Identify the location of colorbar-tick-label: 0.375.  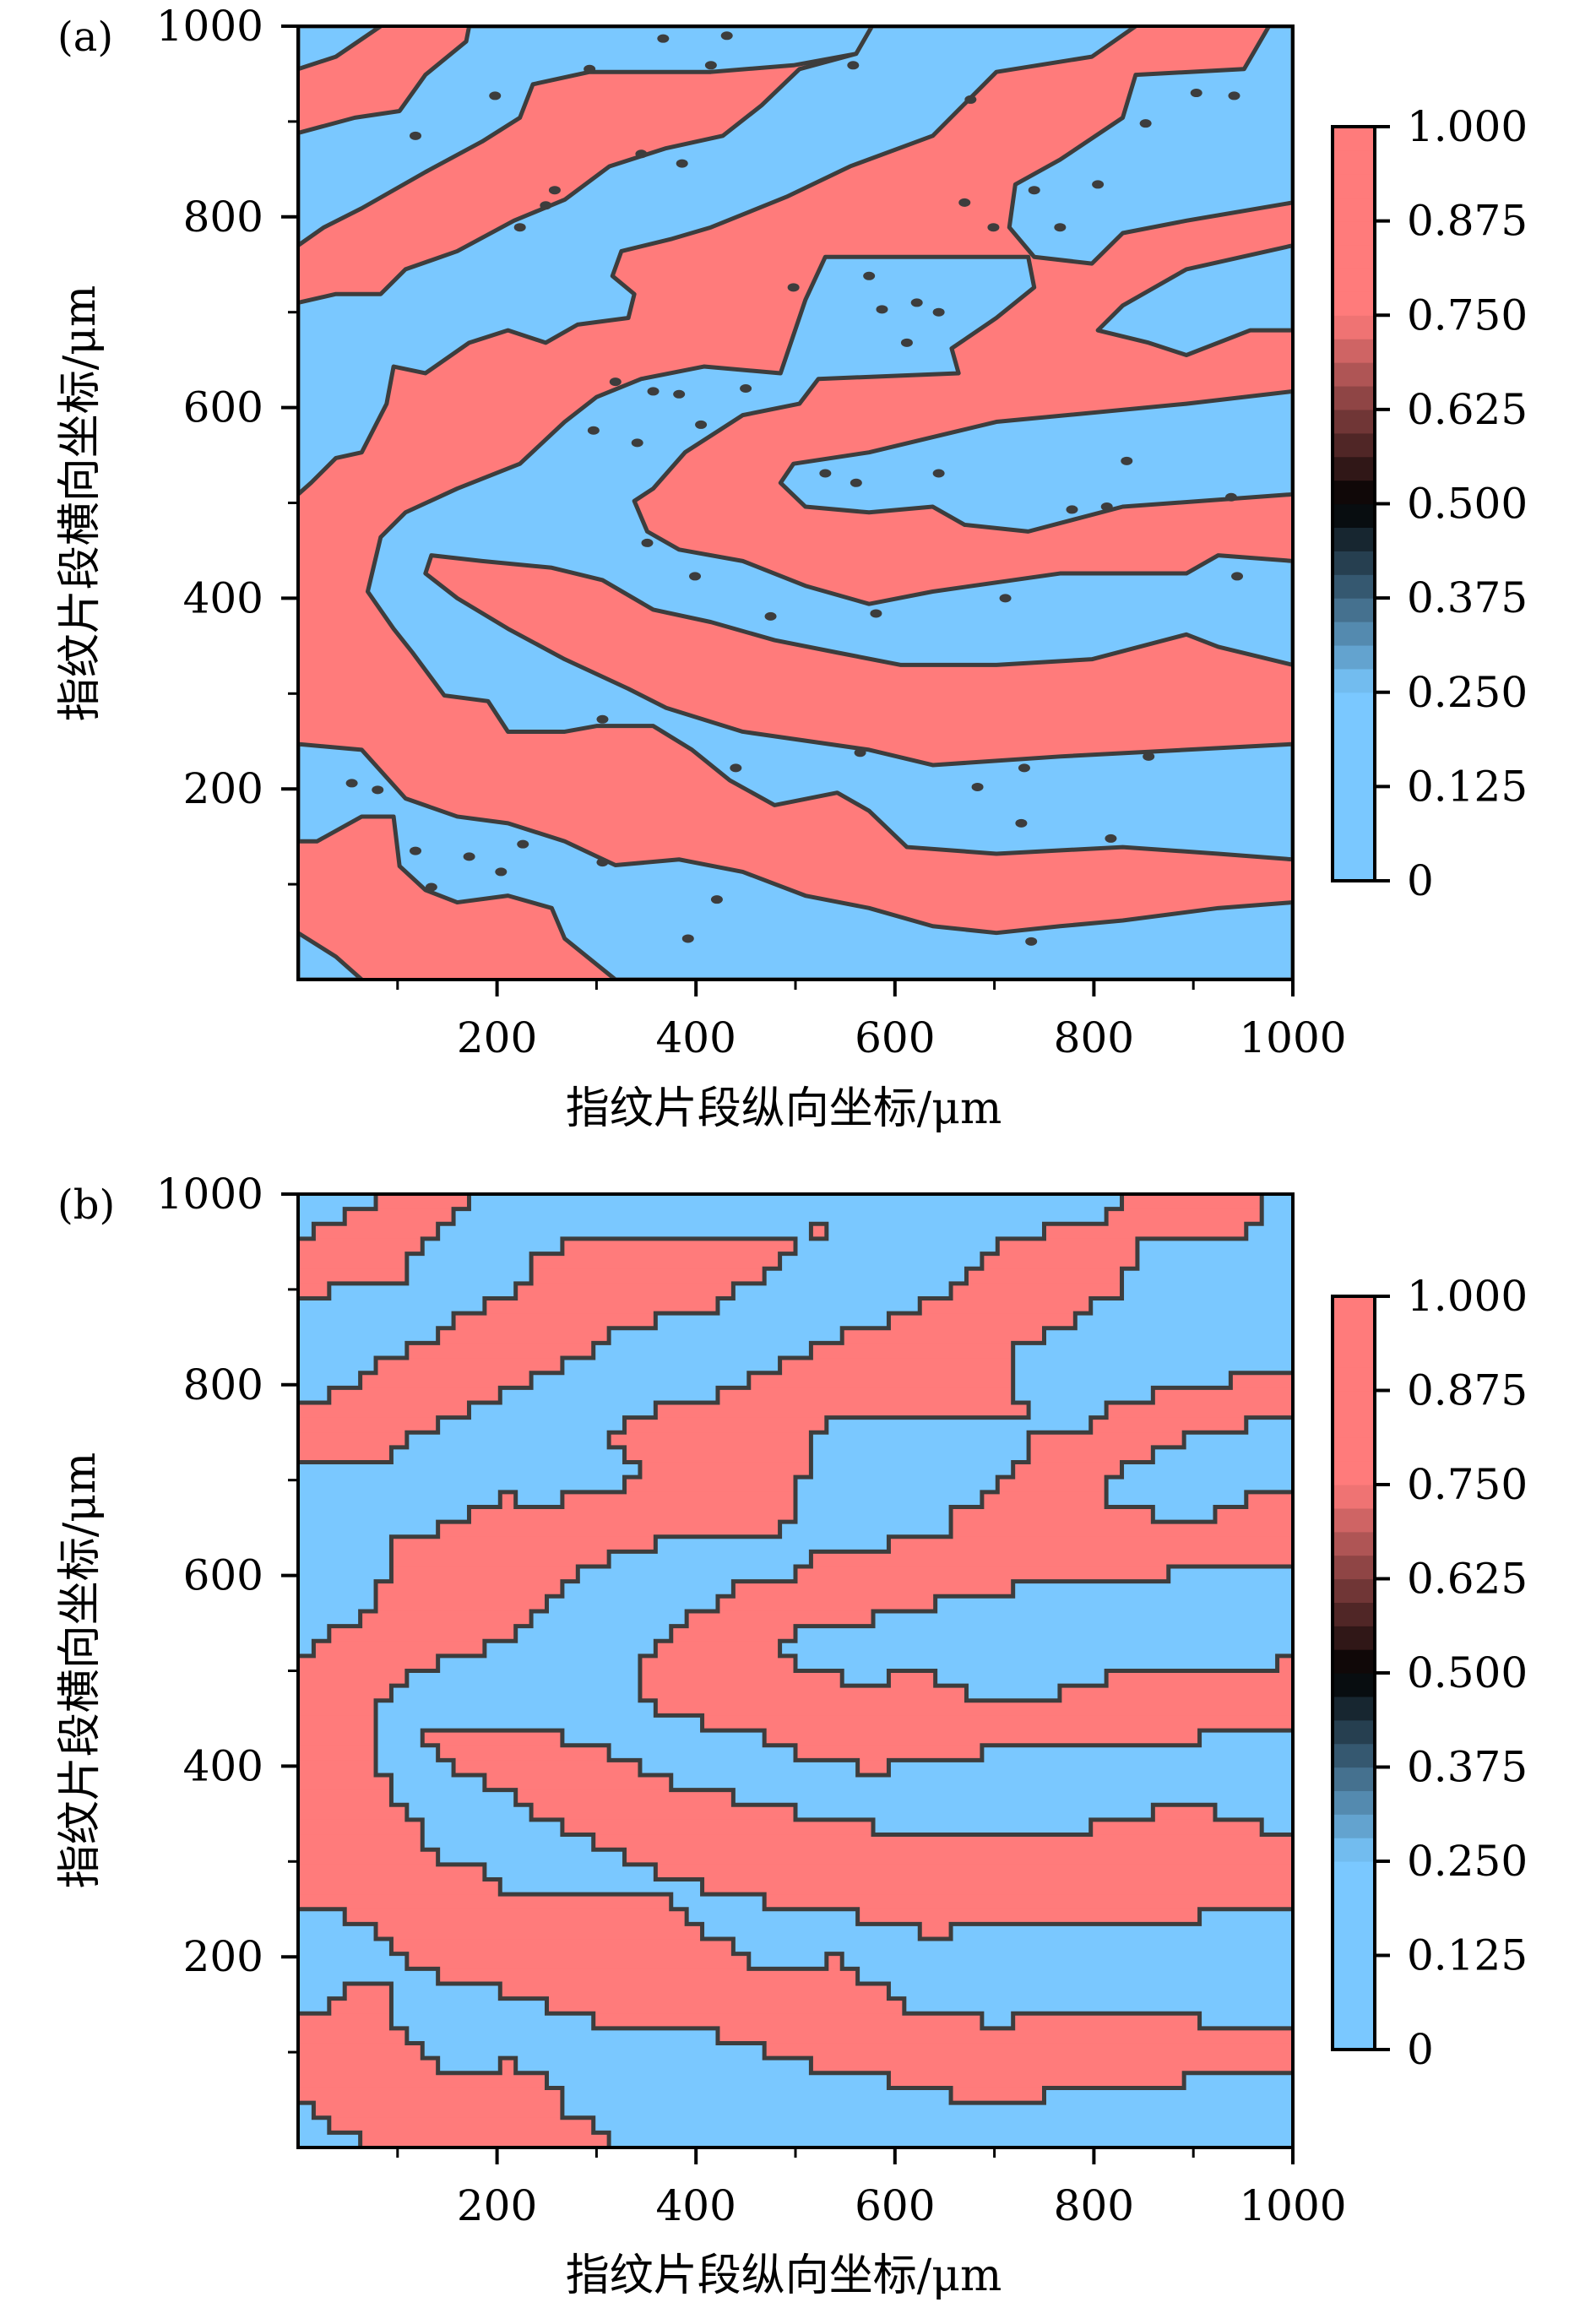
(1467, 1767).